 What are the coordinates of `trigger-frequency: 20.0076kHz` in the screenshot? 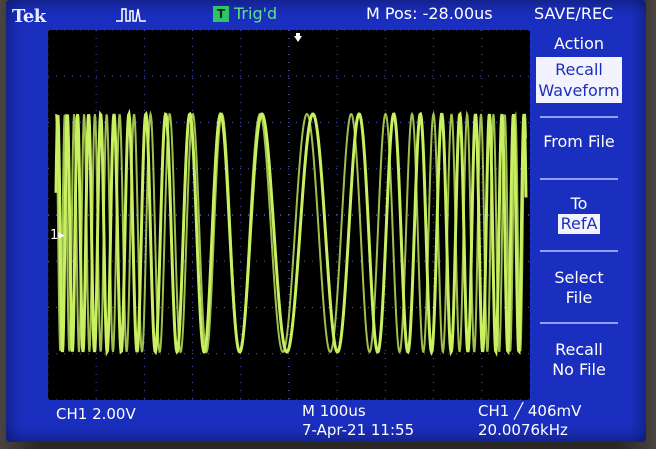 It's located at (523, 430).